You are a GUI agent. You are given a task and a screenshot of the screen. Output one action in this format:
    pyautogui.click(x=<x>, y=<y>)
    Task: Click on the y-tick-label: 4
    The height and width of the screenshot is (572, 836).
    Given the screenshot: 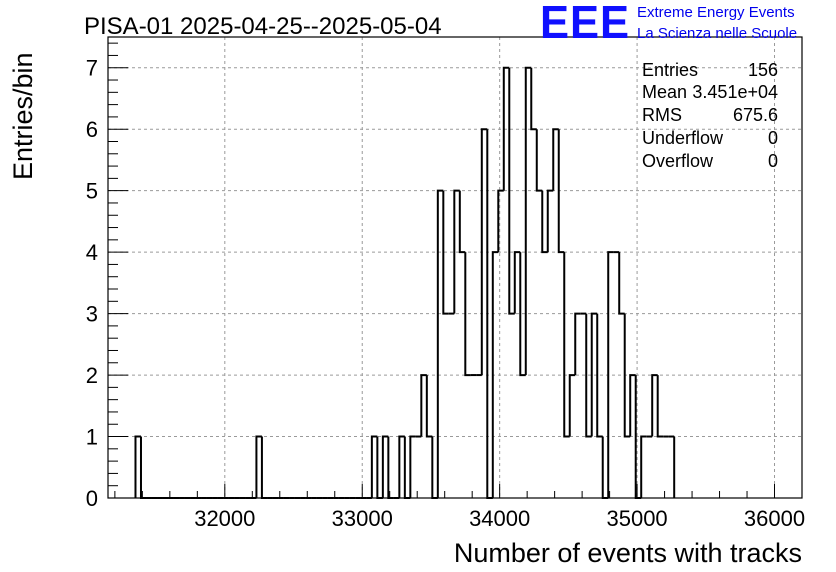 What is the action you would take?
    pyautogui.click(x=92, y=252)
    